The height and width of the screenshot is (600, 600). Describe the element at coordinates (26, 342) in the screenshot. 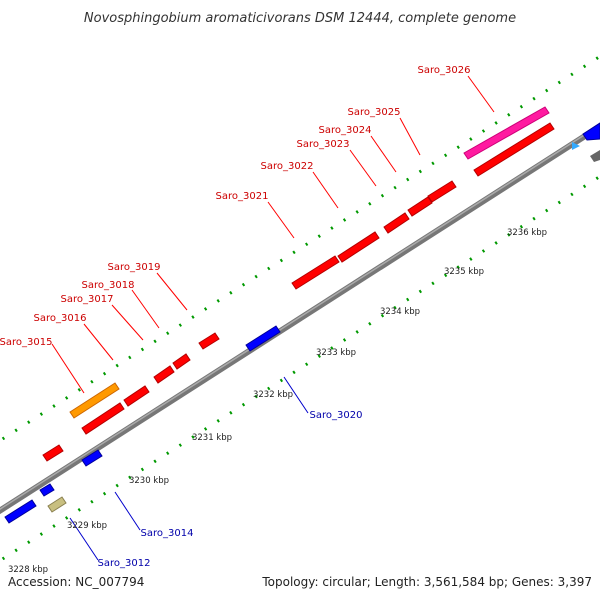

I see `label-saro-3015: Saro_3015` at that location.